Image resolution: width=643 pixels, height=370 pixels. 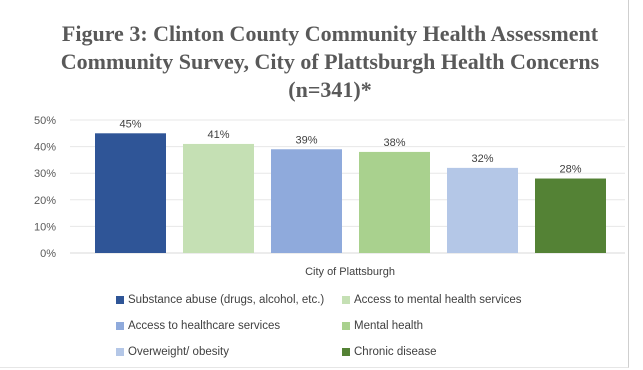 What do you see at coordinates (350, 272) in the screenshot?
I see `category-label: City of Plattsburgh` at bounding box center [350, 272].